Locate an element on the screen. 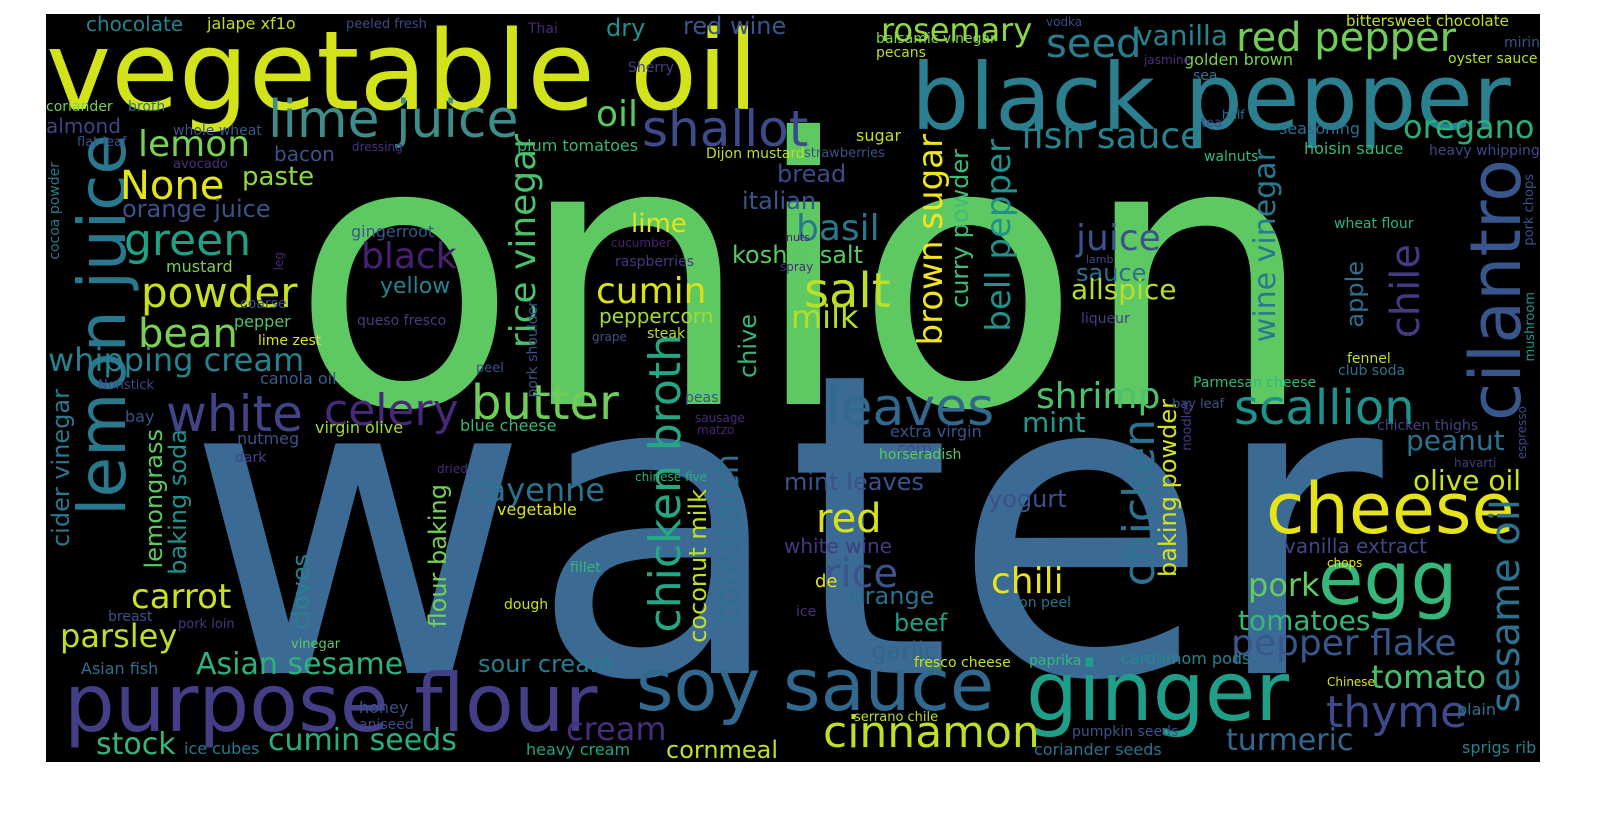 The height and width of the screenshot is (818, 1614). word-white: white is located at coordinates (234, 414).